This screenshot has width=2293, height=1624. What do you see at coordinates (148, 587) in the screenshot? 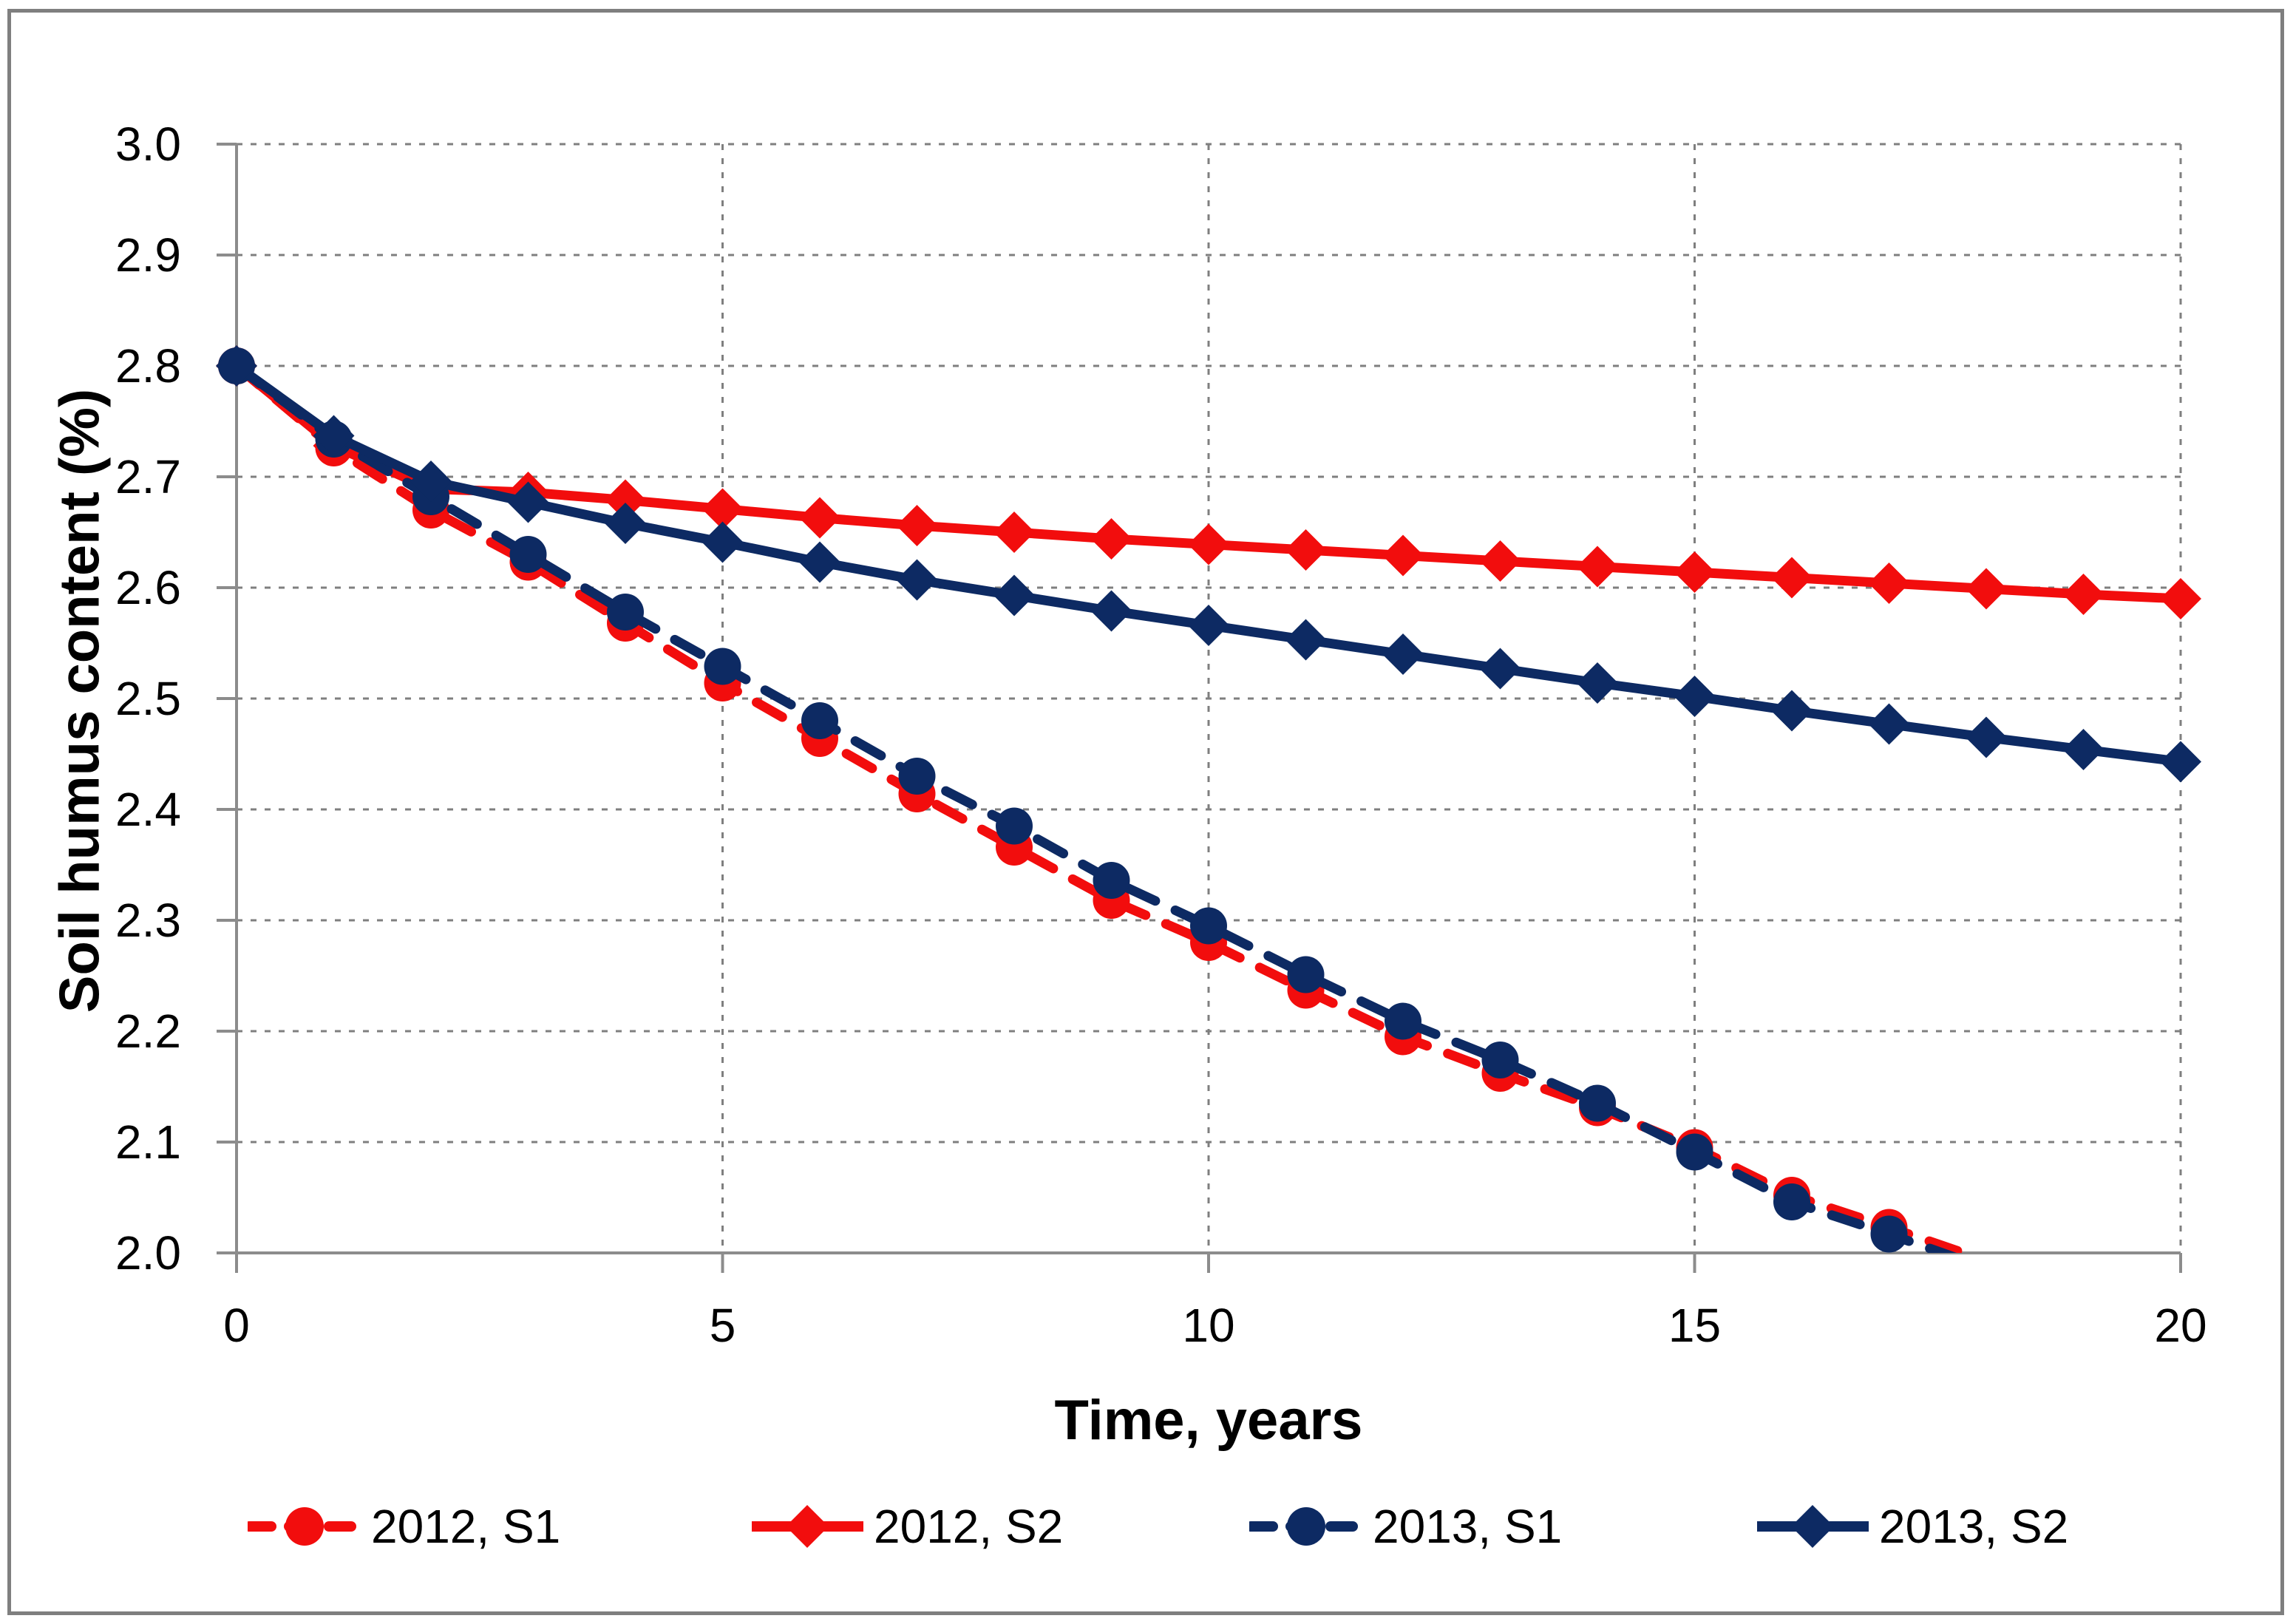
I see `y-tick-label: 2.6` at bounding box center [148, 587].